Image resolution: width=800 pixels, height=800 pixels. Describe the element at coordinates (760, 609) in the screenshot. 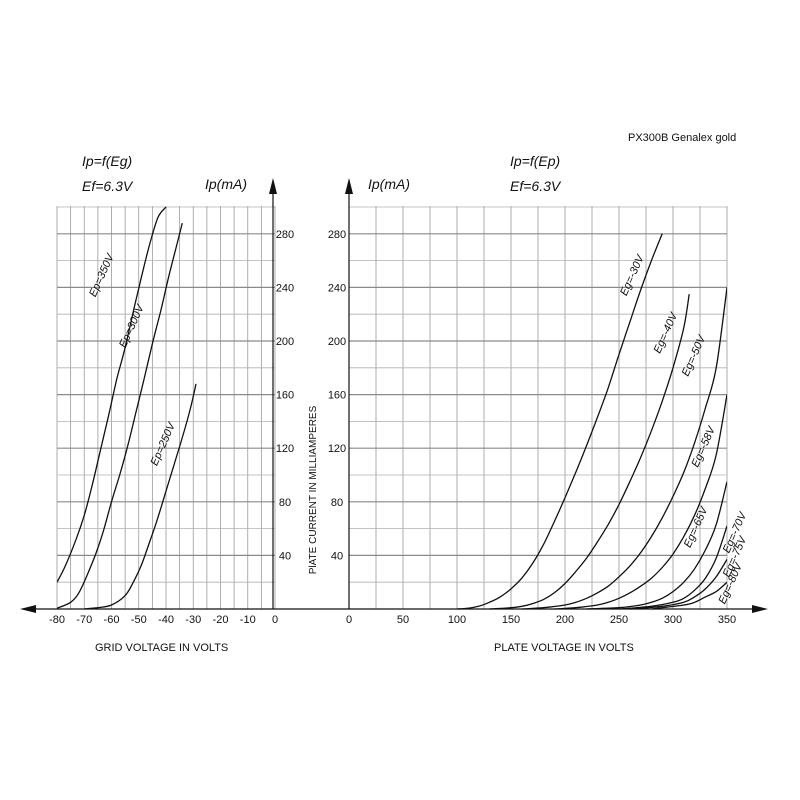

I see `x-axis-right-arrow-icon` at that location.